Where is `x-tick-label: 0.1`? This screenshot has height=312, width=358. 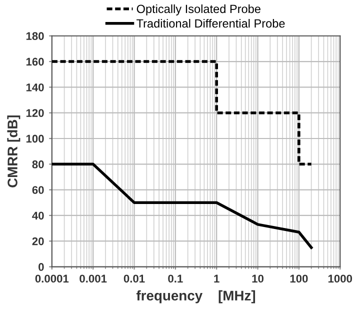
x-tick-label: 0.1 is located at coordinates (175, 278).